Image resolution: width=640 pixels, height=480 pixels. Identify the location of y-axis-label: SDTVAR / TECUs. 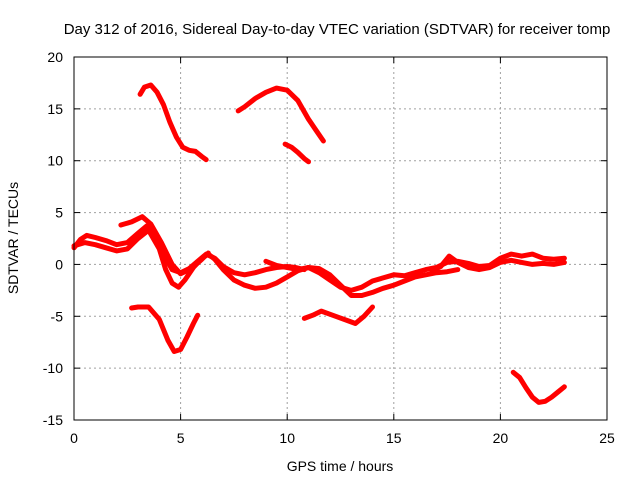
(13, 238).